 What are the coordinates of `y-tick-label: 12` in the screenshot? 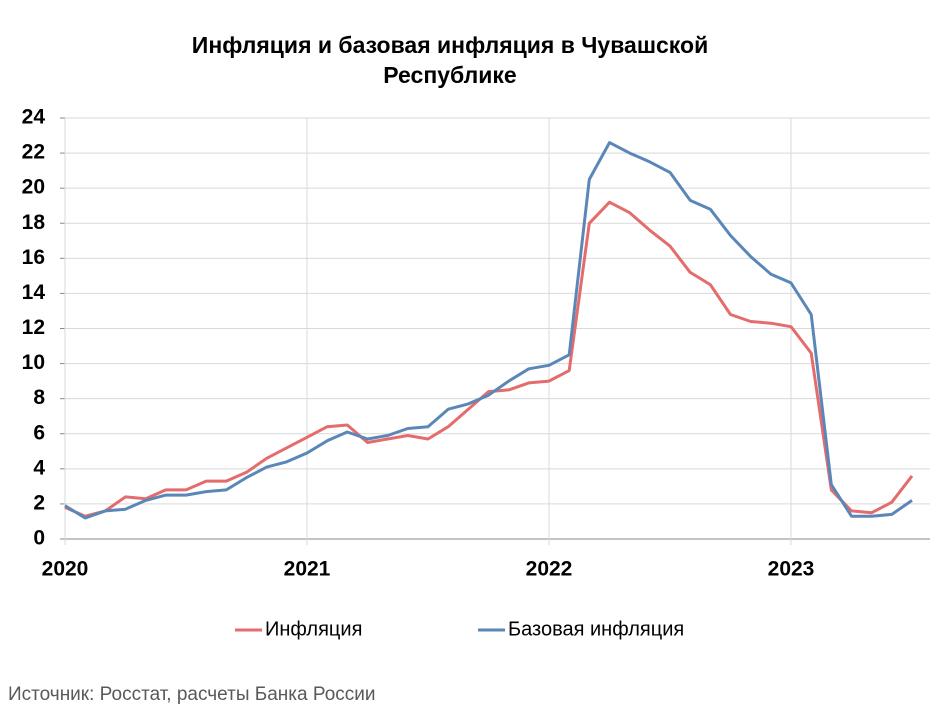 It's located at (33, 327).